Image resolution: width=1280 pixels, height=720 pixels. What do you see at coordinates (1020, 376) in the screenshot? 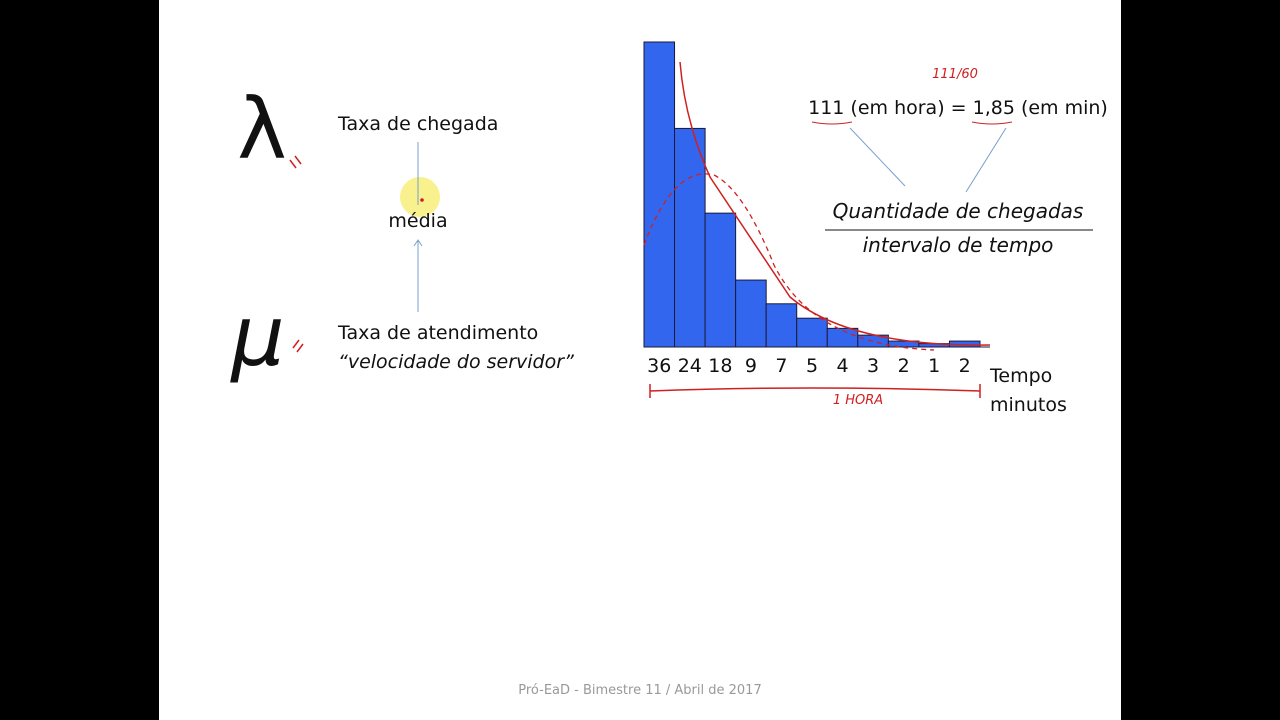
I see `x-label-line: Tempo` at bounding box center [1020, 376].